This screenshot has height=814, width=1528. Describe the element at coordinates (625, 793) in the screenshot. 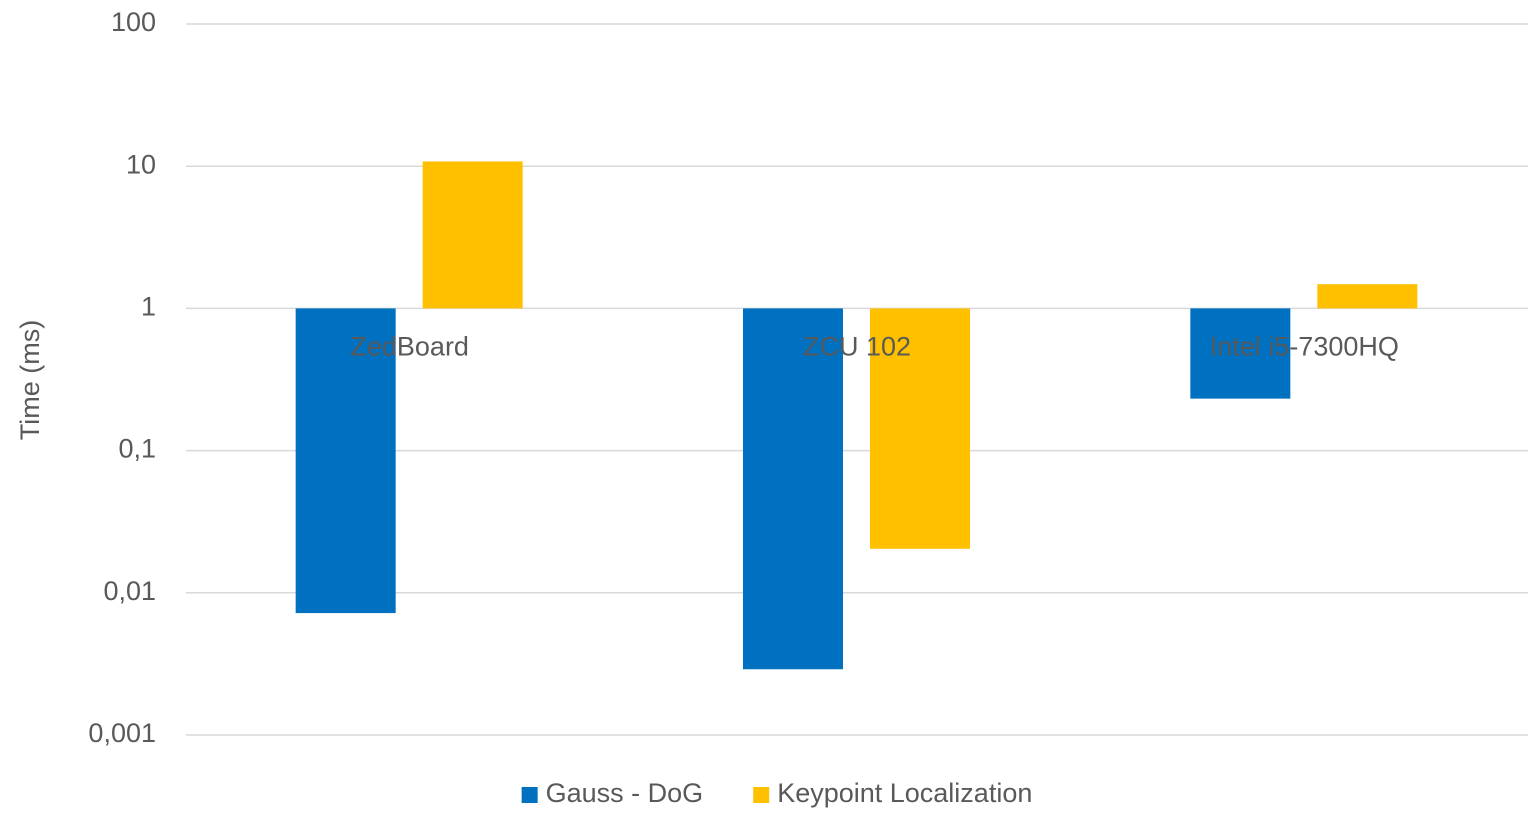

I see `legend-label: Gauss - DoG` at that location.